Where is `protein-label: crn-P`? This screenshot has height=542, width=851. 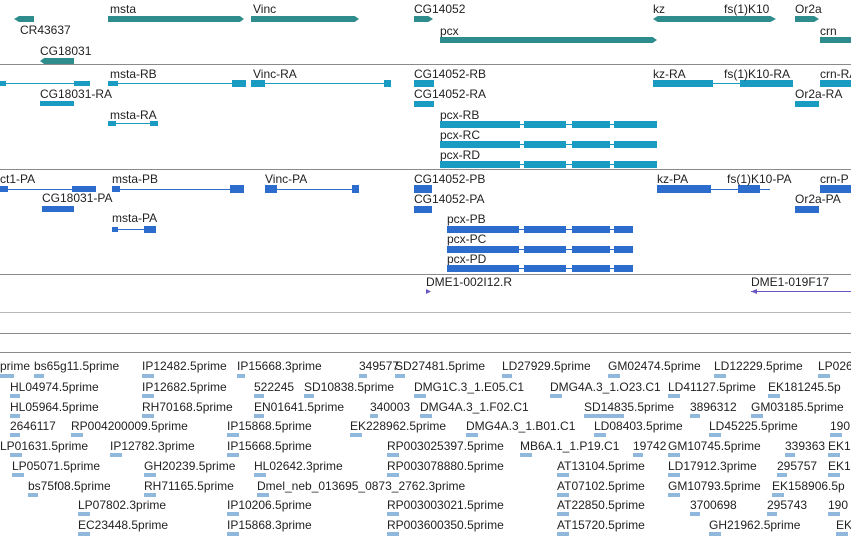 protein-label: crn-P is located at coordinates (834, 179).